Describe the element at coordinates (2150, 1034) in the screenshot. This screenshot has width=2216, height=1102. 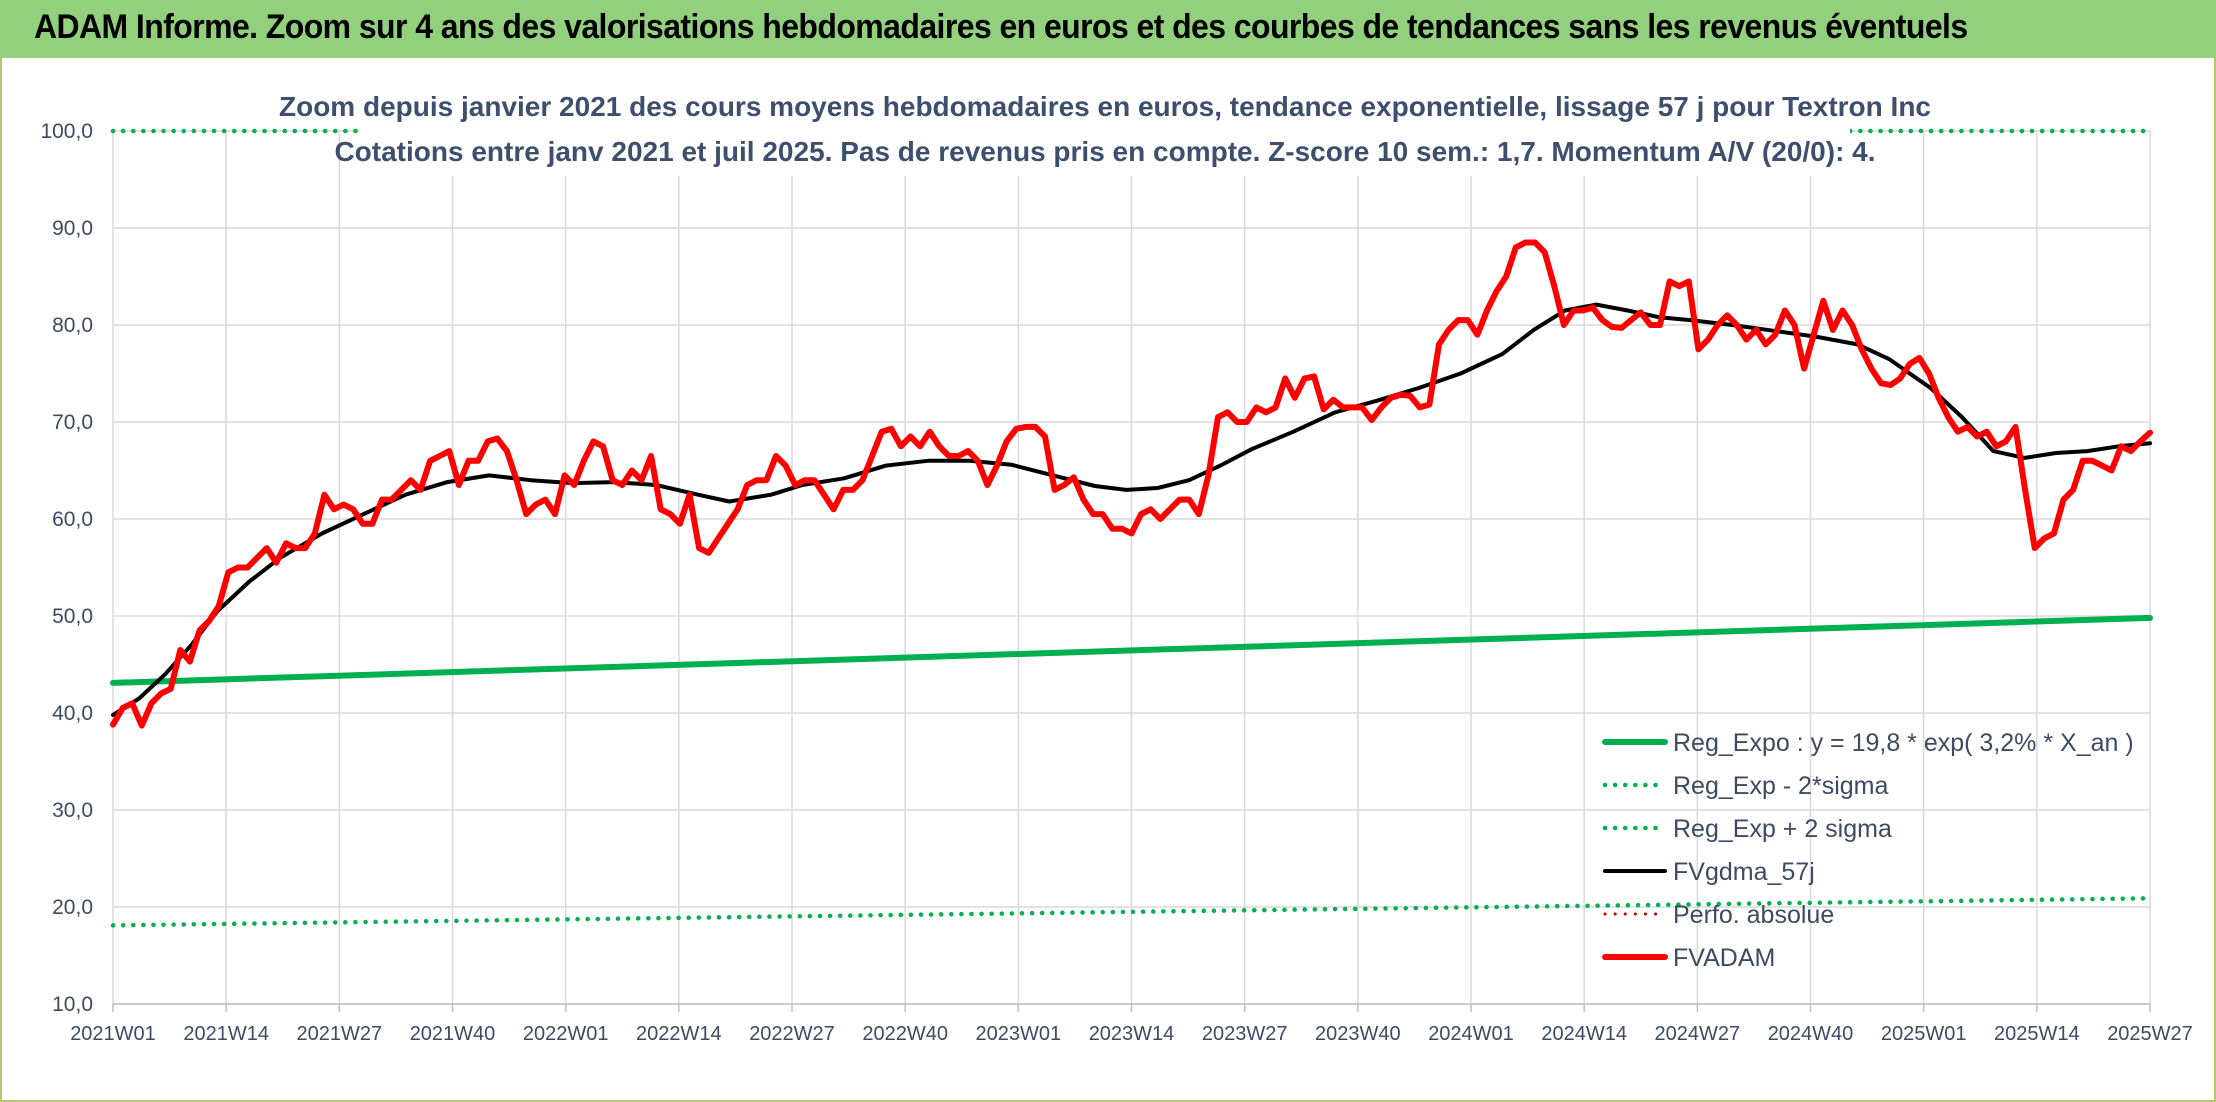
I see `x-tick-label: 2025W27` at that location.